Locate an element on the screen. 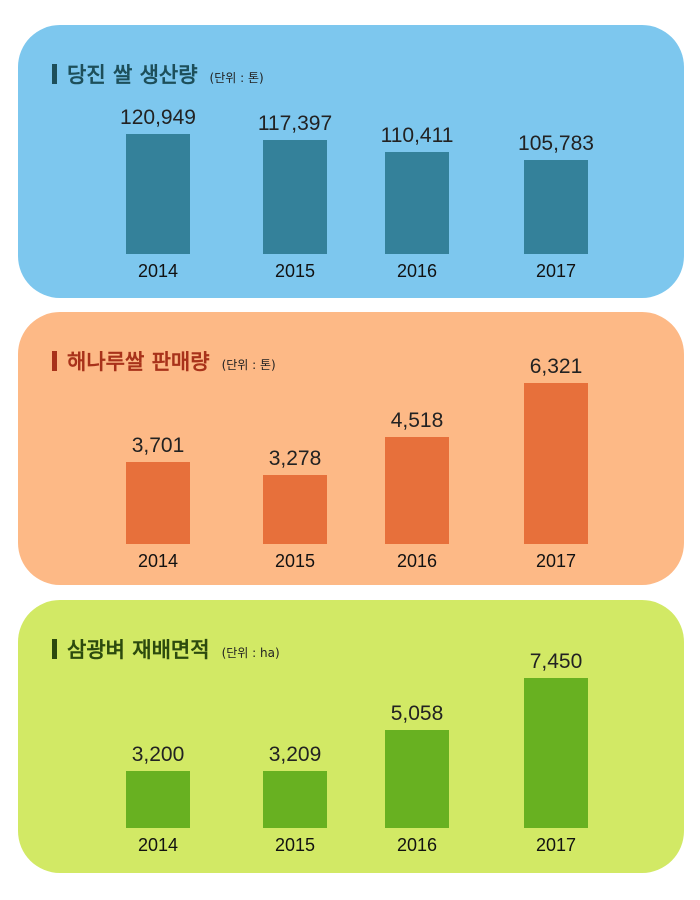 This screenshot has width=700, height=900. data-label: 3,209 is located at coordinates (295, 754).